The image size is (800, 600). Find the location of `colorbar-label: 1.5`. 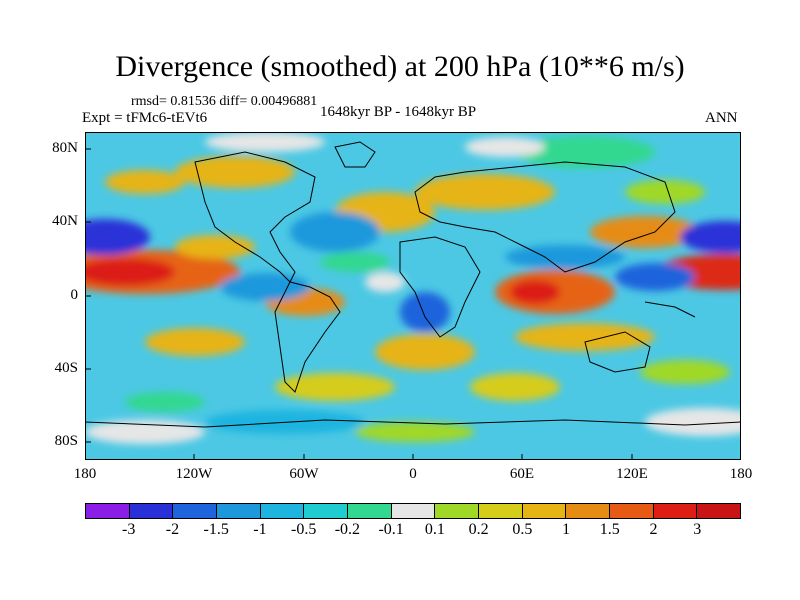

colorbar-label: 1.5 is located at coordinates (609, 529).